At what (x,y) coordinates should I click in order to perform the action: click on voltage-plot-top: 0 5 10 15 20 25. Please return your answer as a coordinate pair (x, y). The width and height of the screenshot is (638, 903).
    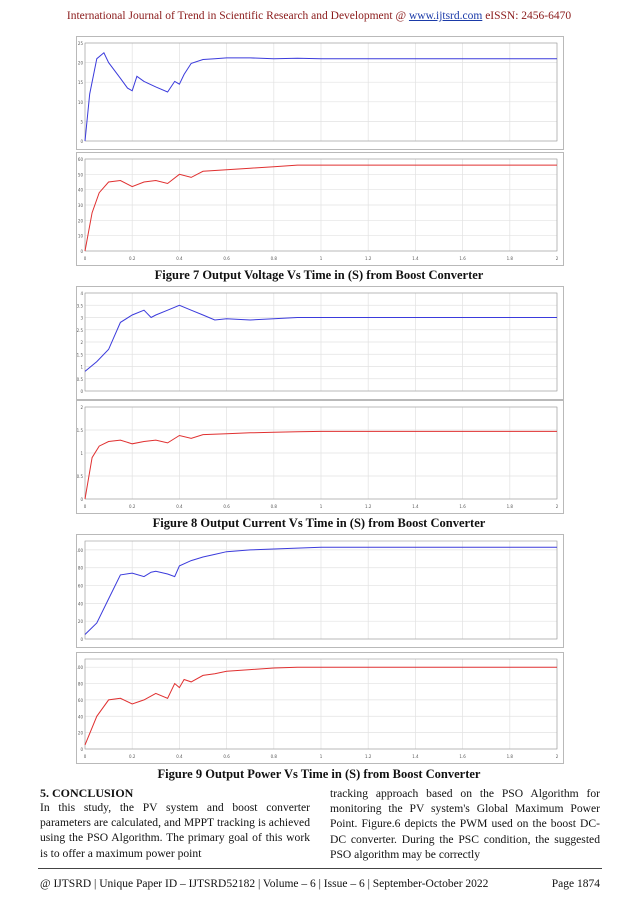
    Looking at the image, I should click on (320, 93).